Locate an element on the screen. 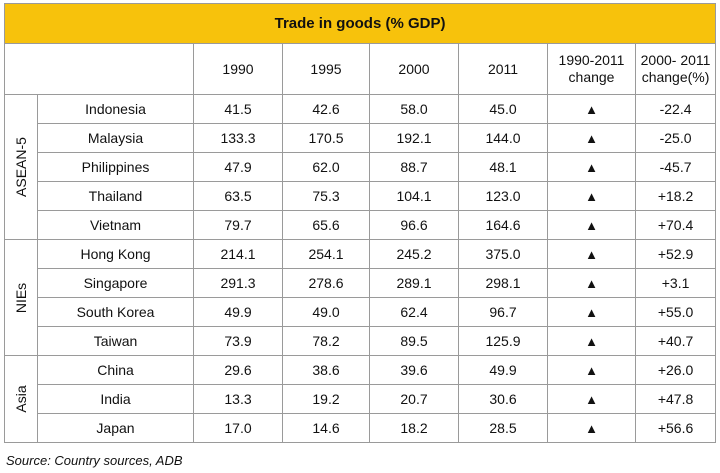 Image resolution: width=720 pixels, height=473 pixels. change-percent-cell: +52.9 is located at coordinates (675, 254).